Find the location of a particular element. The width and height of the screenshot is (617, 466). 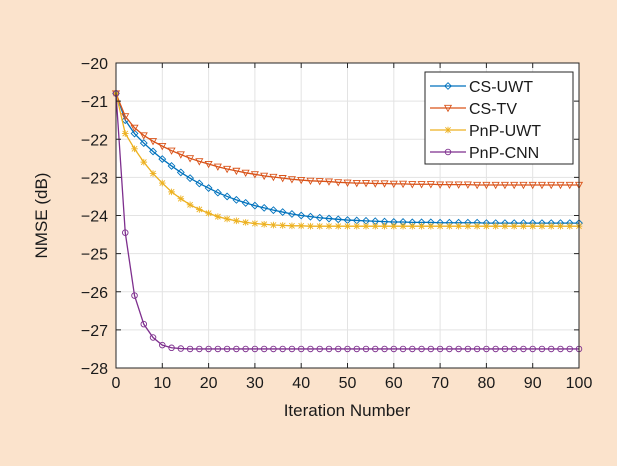

x-tick-label: 40 is located at coordinates (301, 383).